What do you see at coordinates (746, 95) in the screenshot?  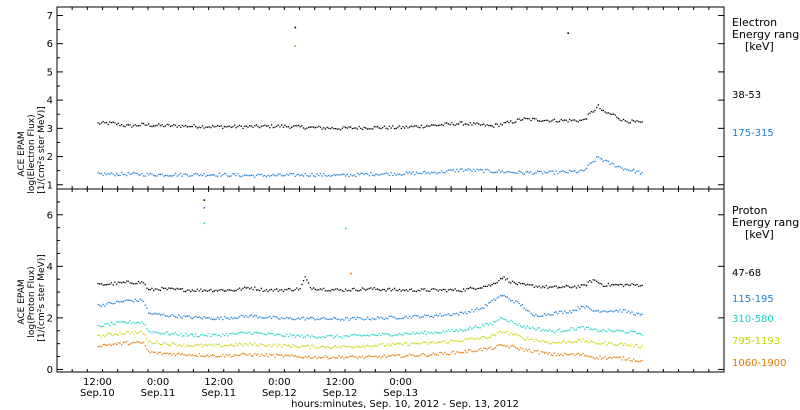 I see `electron-legend-entry-38-53: 38-53` at bounding box center [746, 95].